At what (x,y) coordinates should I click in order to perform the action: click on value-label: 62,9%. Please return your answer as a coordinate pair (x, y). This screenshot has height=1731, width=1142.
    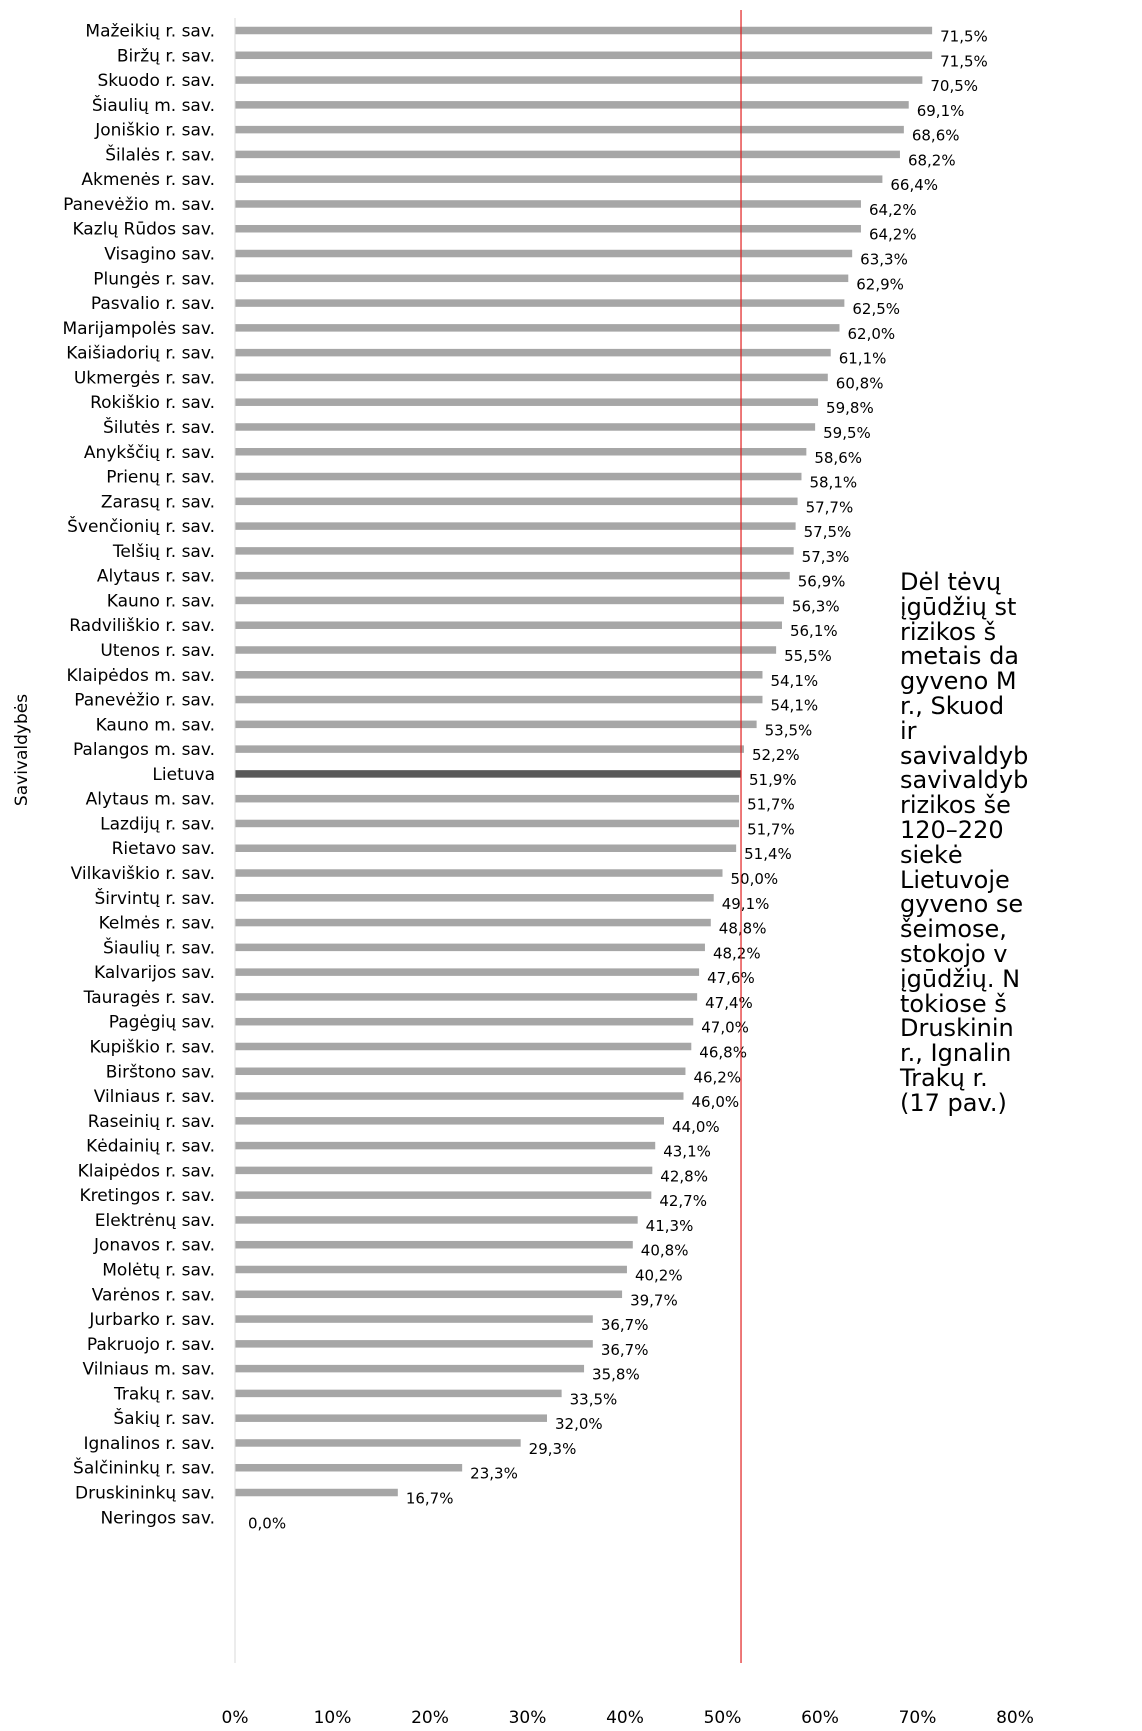
    Looking at the image, I should click on (880, 284).